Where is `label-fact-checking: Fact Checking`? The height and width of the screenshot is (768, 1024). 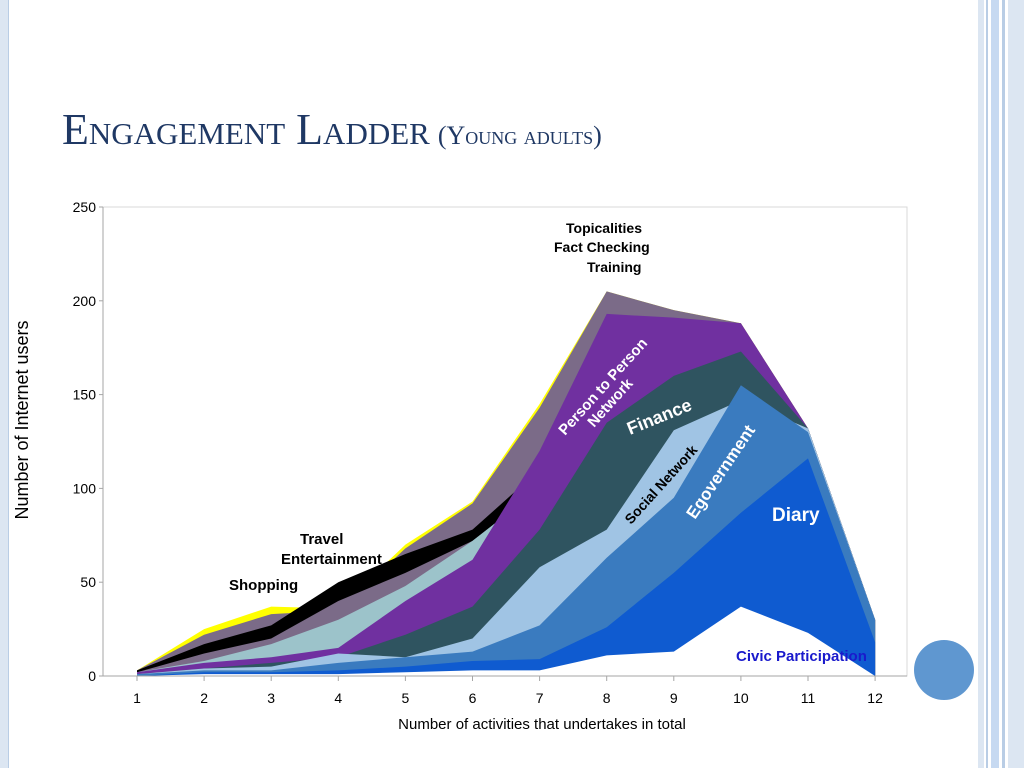
label-fact-checking: Fact Checking is located at coordinates (602, 247).